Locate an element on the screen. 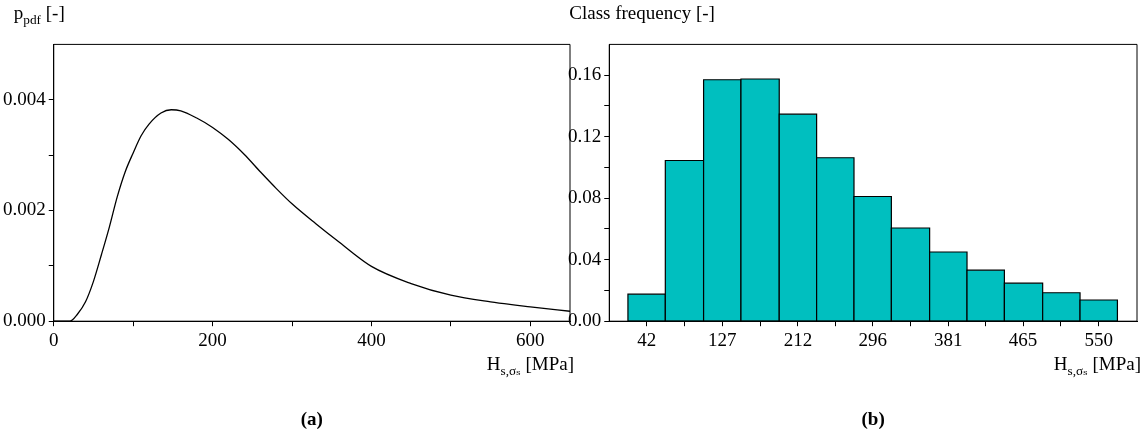 The image size is (1147, 442). y-tick-label: 0.12 is located at coordinates (585, 135).